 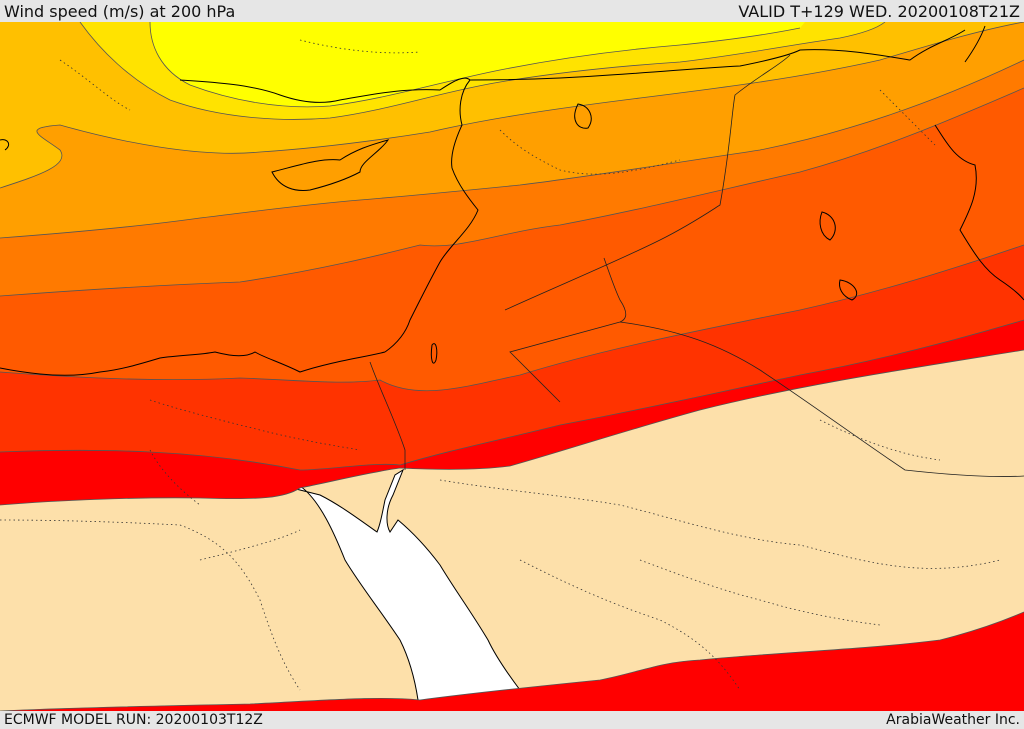 I want to click on model-run-label: ECMWF MODEL RUN: 20200103T12Z, so click(x=133, y=720).